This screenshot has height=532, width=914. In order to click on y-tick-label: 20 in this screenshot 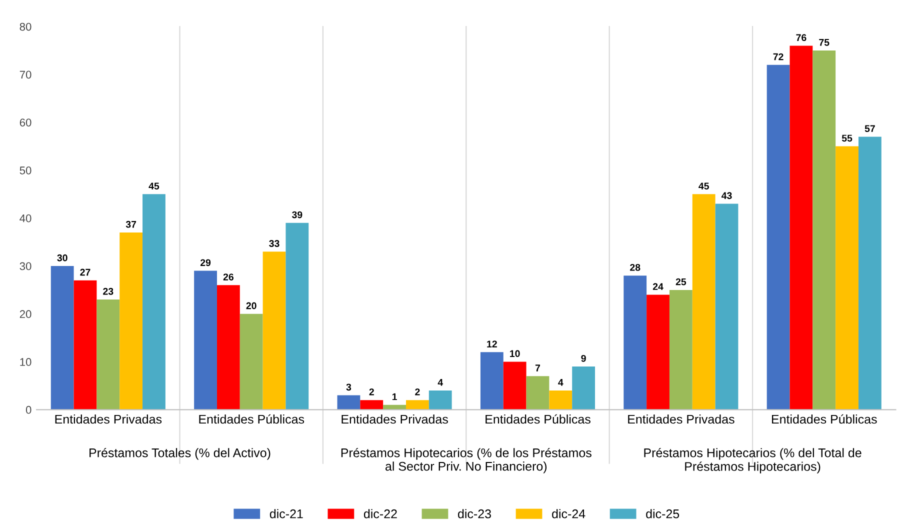, I will do `click(26, 314)`.